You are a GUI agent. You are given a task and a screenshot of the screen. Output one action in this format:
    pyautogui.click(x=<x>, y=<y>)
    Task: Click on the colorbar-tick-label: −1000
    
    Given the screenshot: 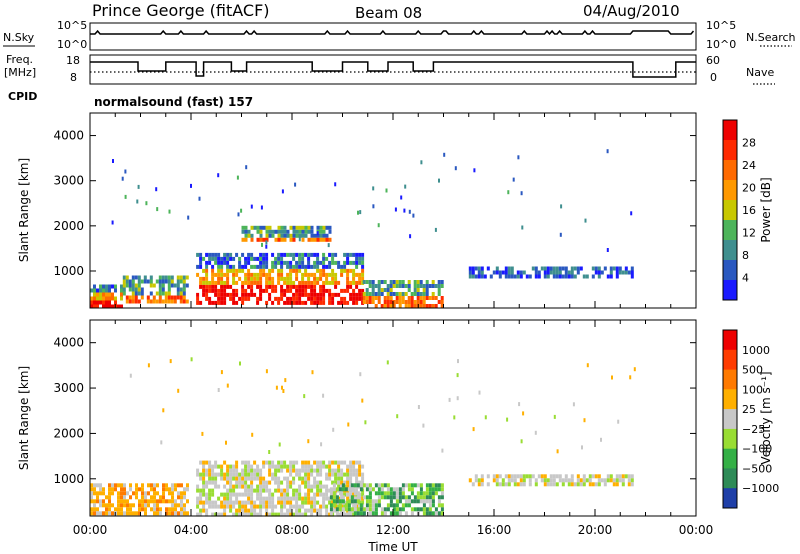 What is the action you would take?
    pyautogui.click(x=760, y=488)
    